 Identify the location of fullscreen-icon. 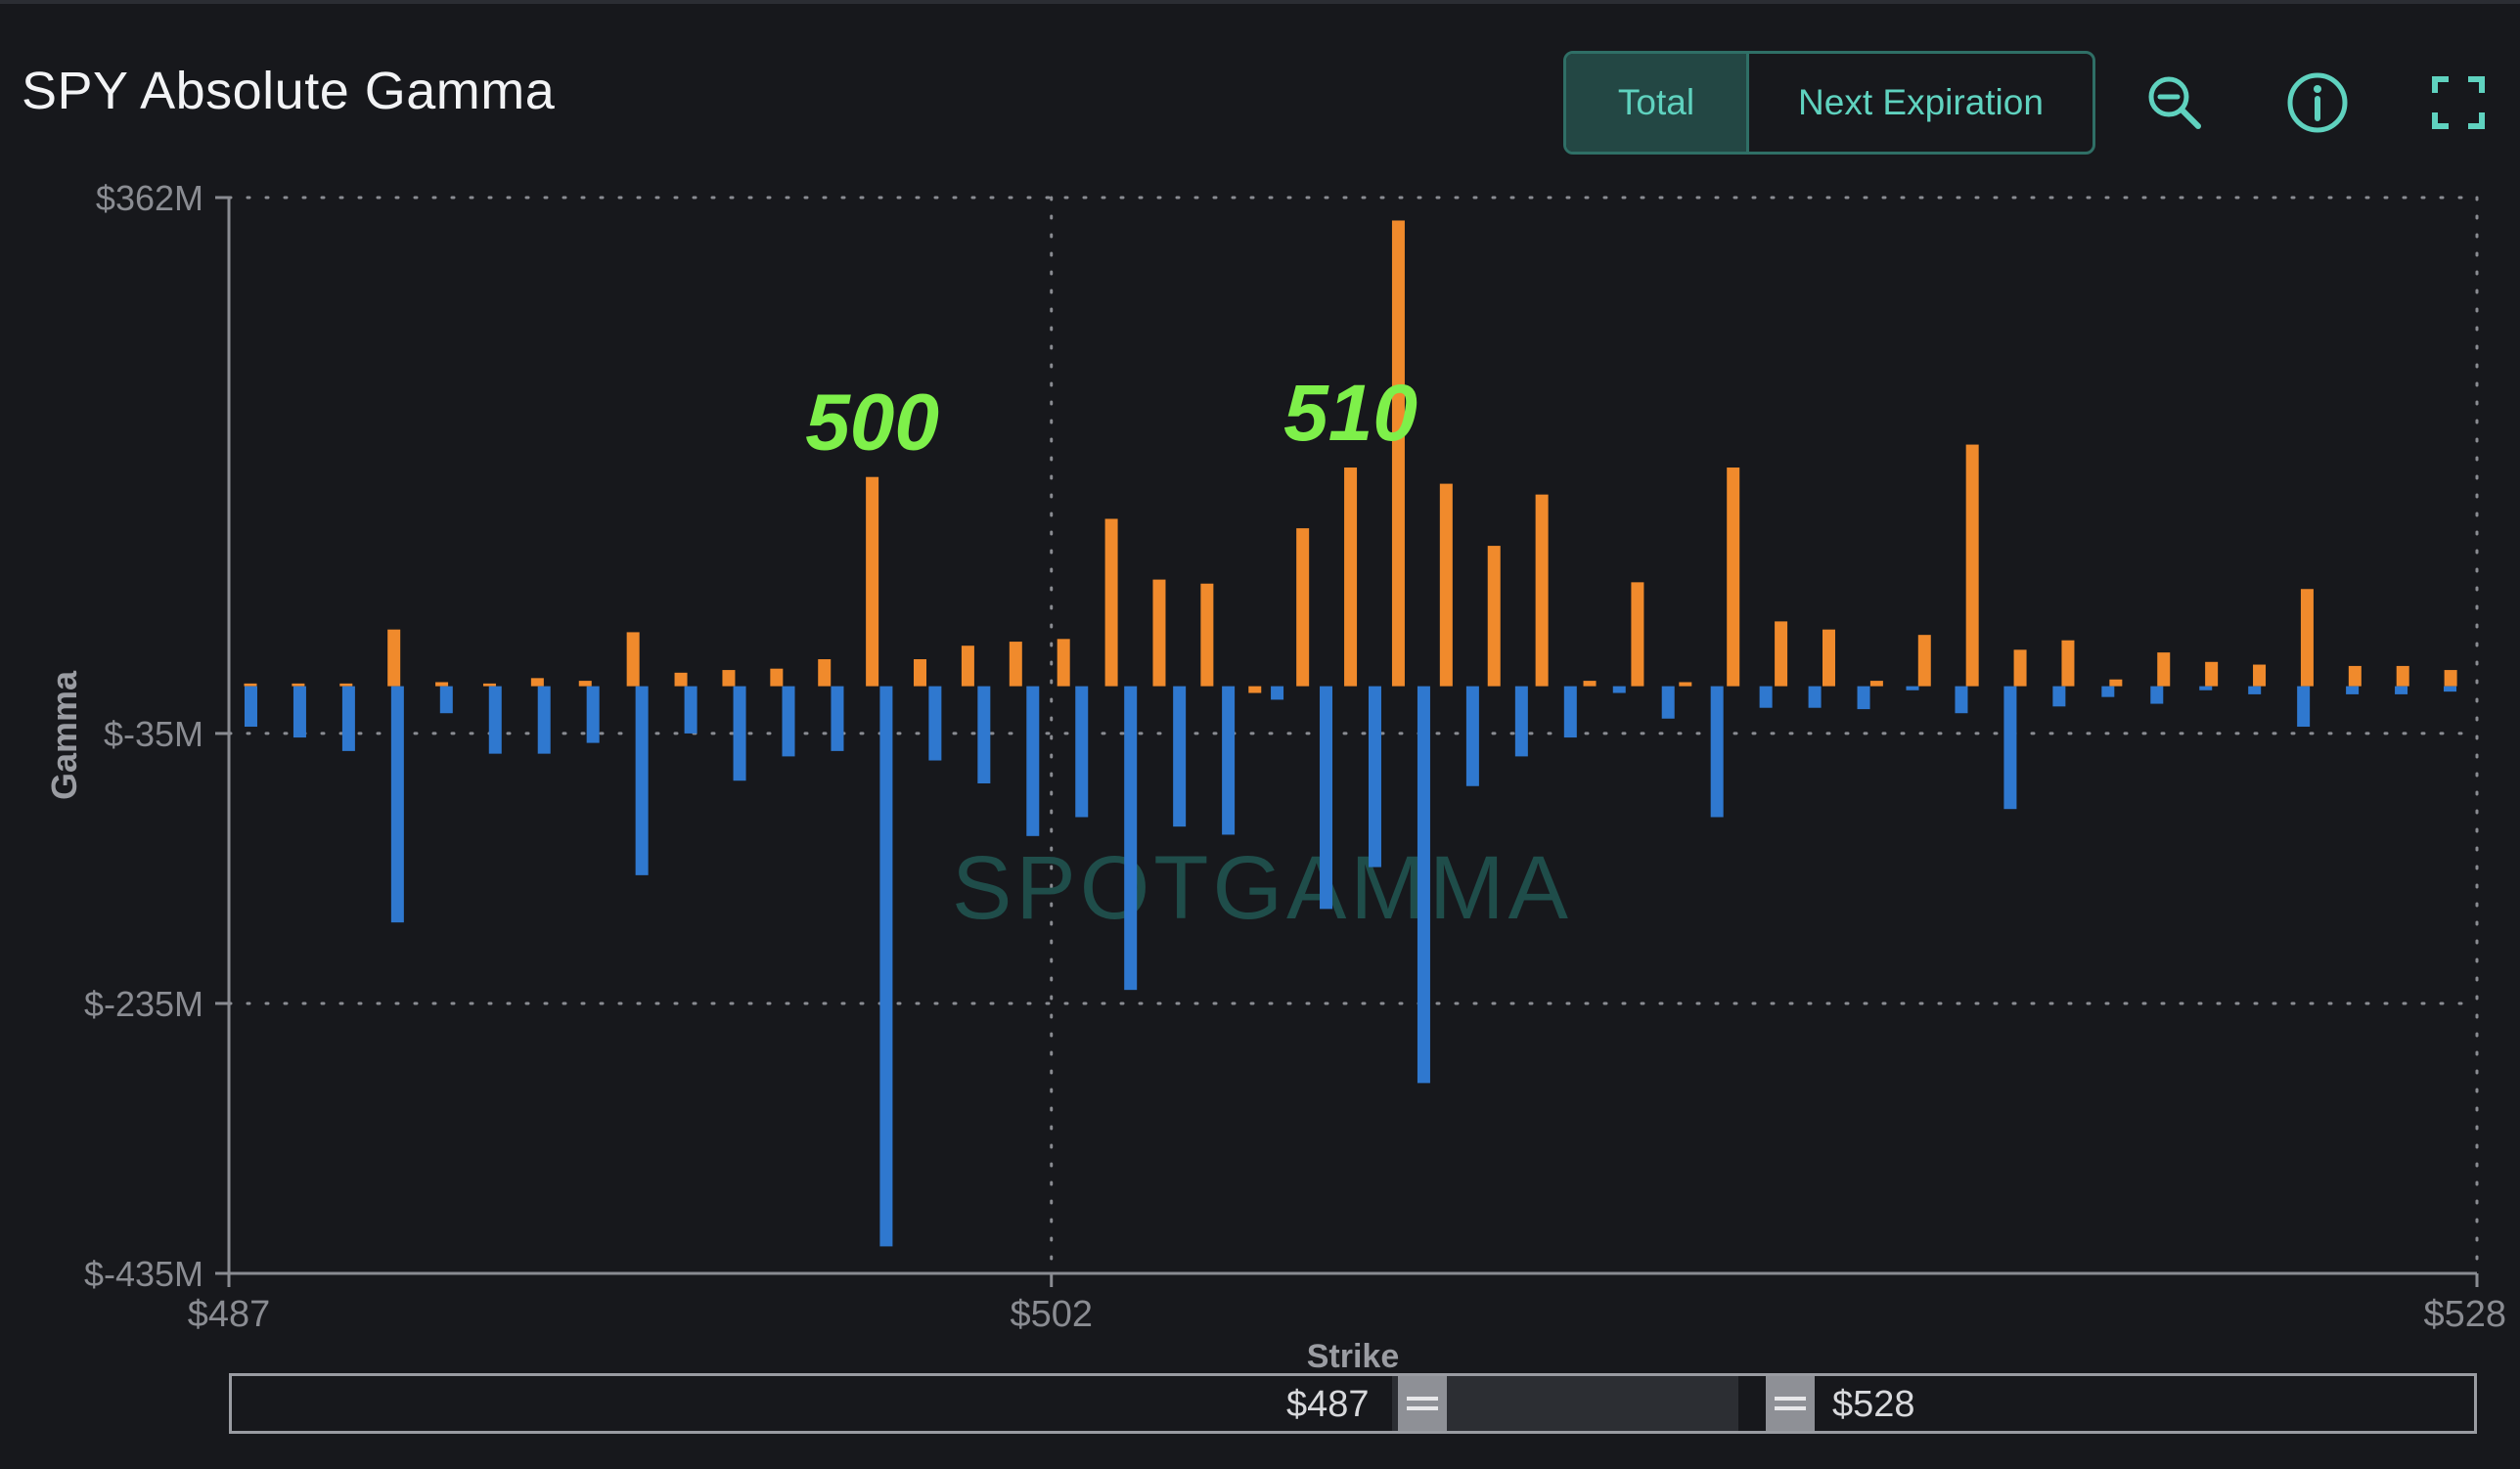
(2458, 103).